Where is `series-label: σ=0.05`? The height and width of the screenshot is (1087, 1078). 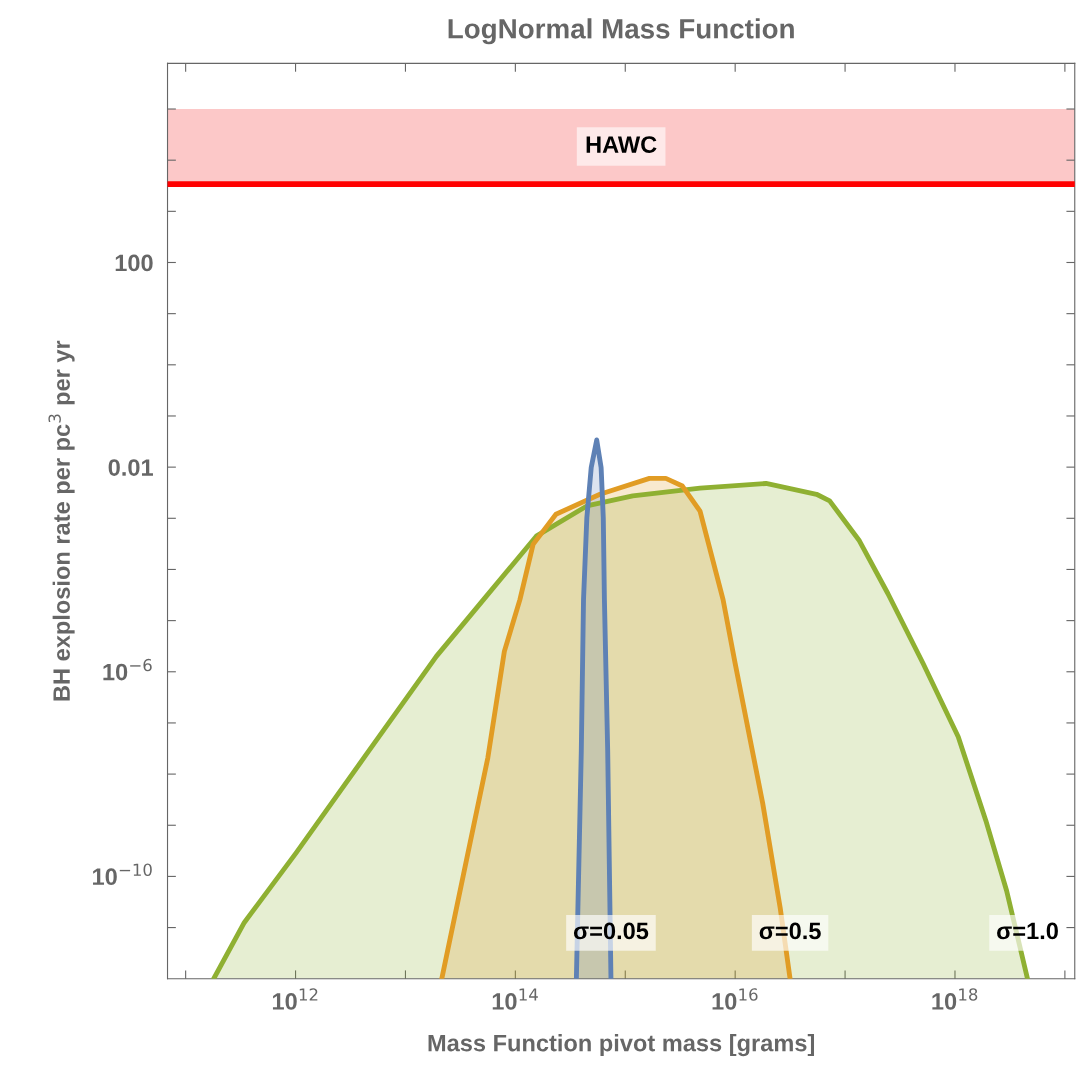 series-label: σ=0.05 is located at coordinates (611, 931).